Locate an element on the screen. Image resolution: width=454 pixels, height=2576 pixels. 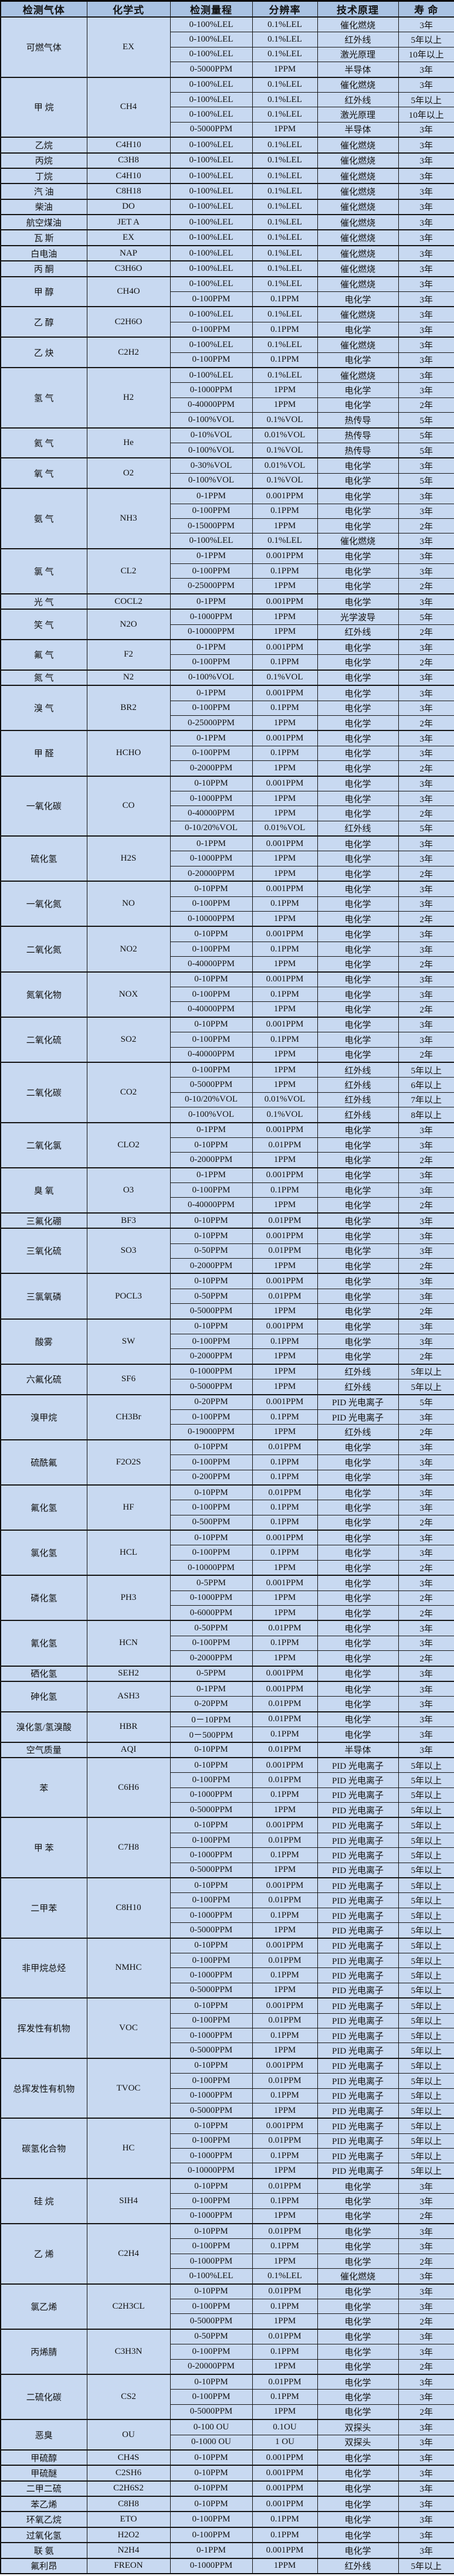
range-cell: 0-10000PPM is located at coordinates (211, 1568).